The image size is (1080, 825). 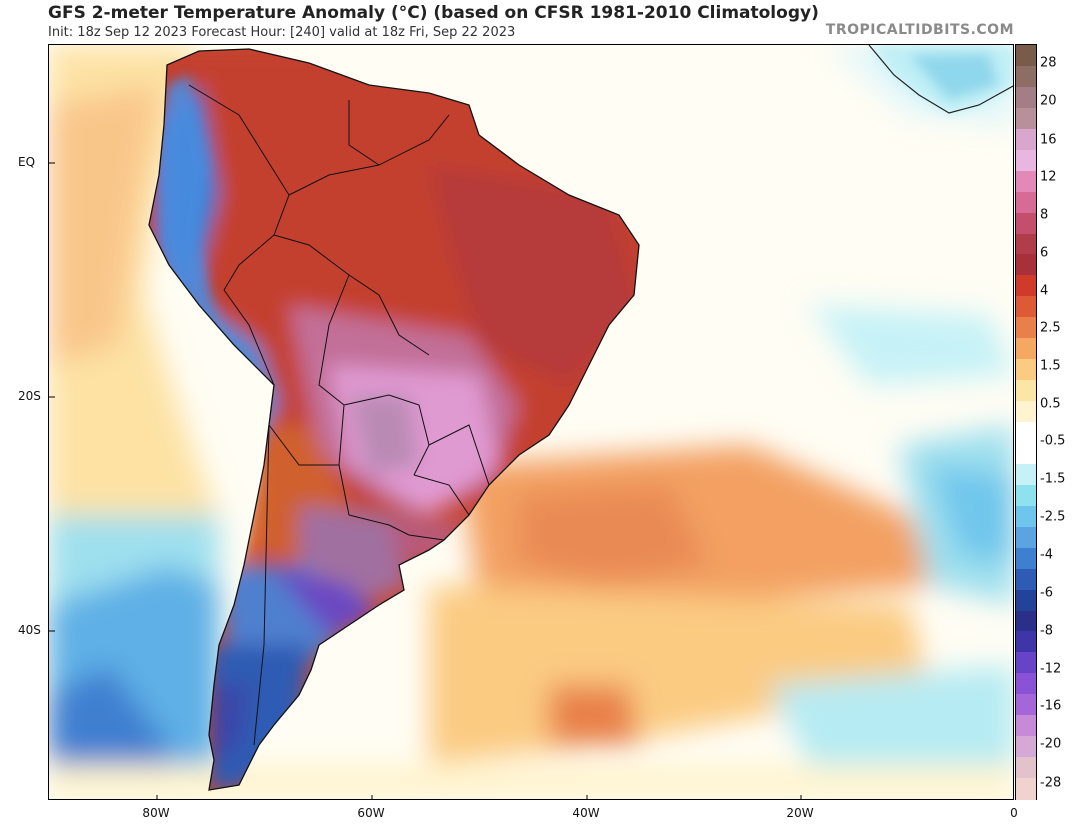 I want to click on colorbar-label: -0.5, so click(x=1053, y=441).